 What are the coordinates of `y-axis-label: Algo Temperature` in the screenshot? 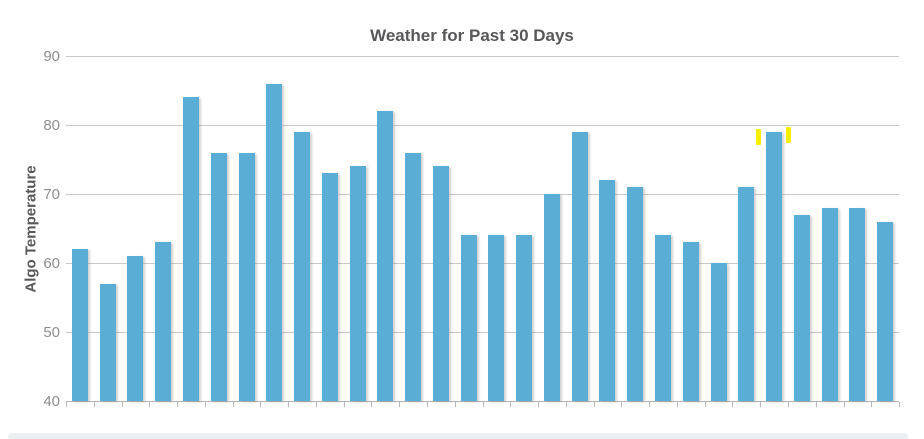 It's located at (31, 229).